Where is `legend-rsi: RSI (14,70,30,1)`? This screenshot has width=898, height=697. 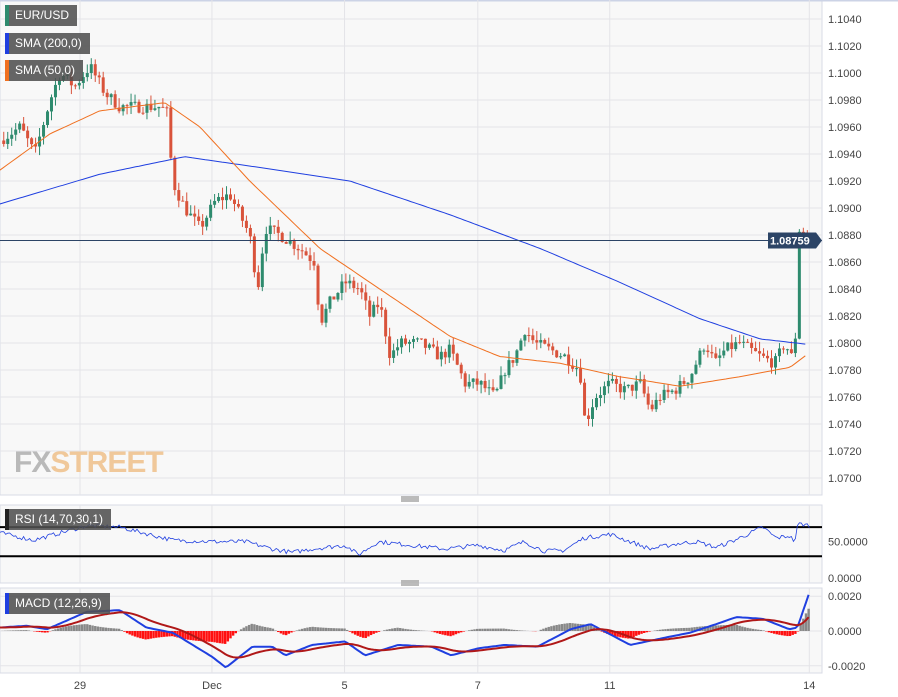 legend-rsi: RSI (14,70,30,1) is located at coordinates (58, 519).